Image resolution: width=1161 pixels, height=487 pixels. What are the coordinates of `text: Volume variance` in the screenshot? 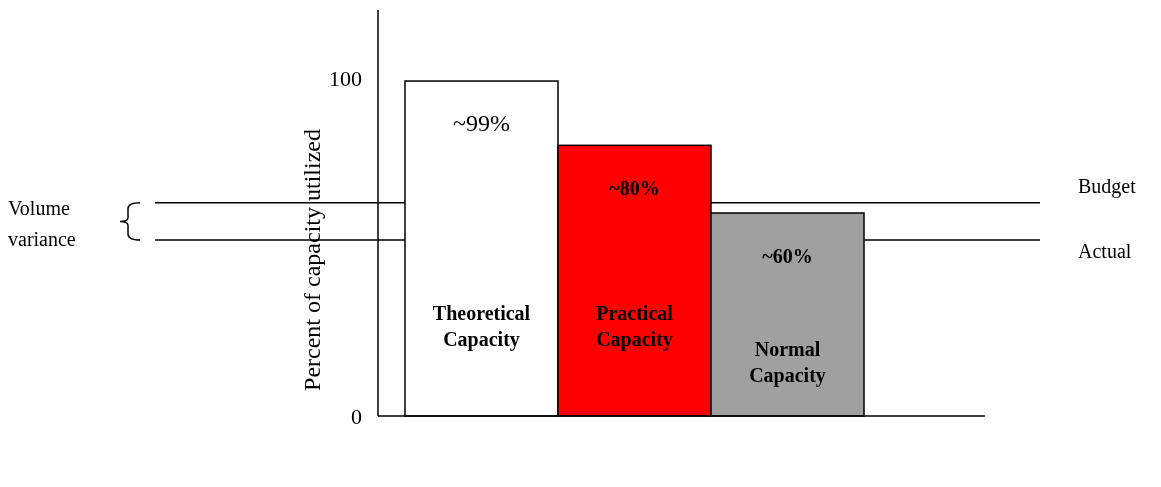 It's located at (42, 224).